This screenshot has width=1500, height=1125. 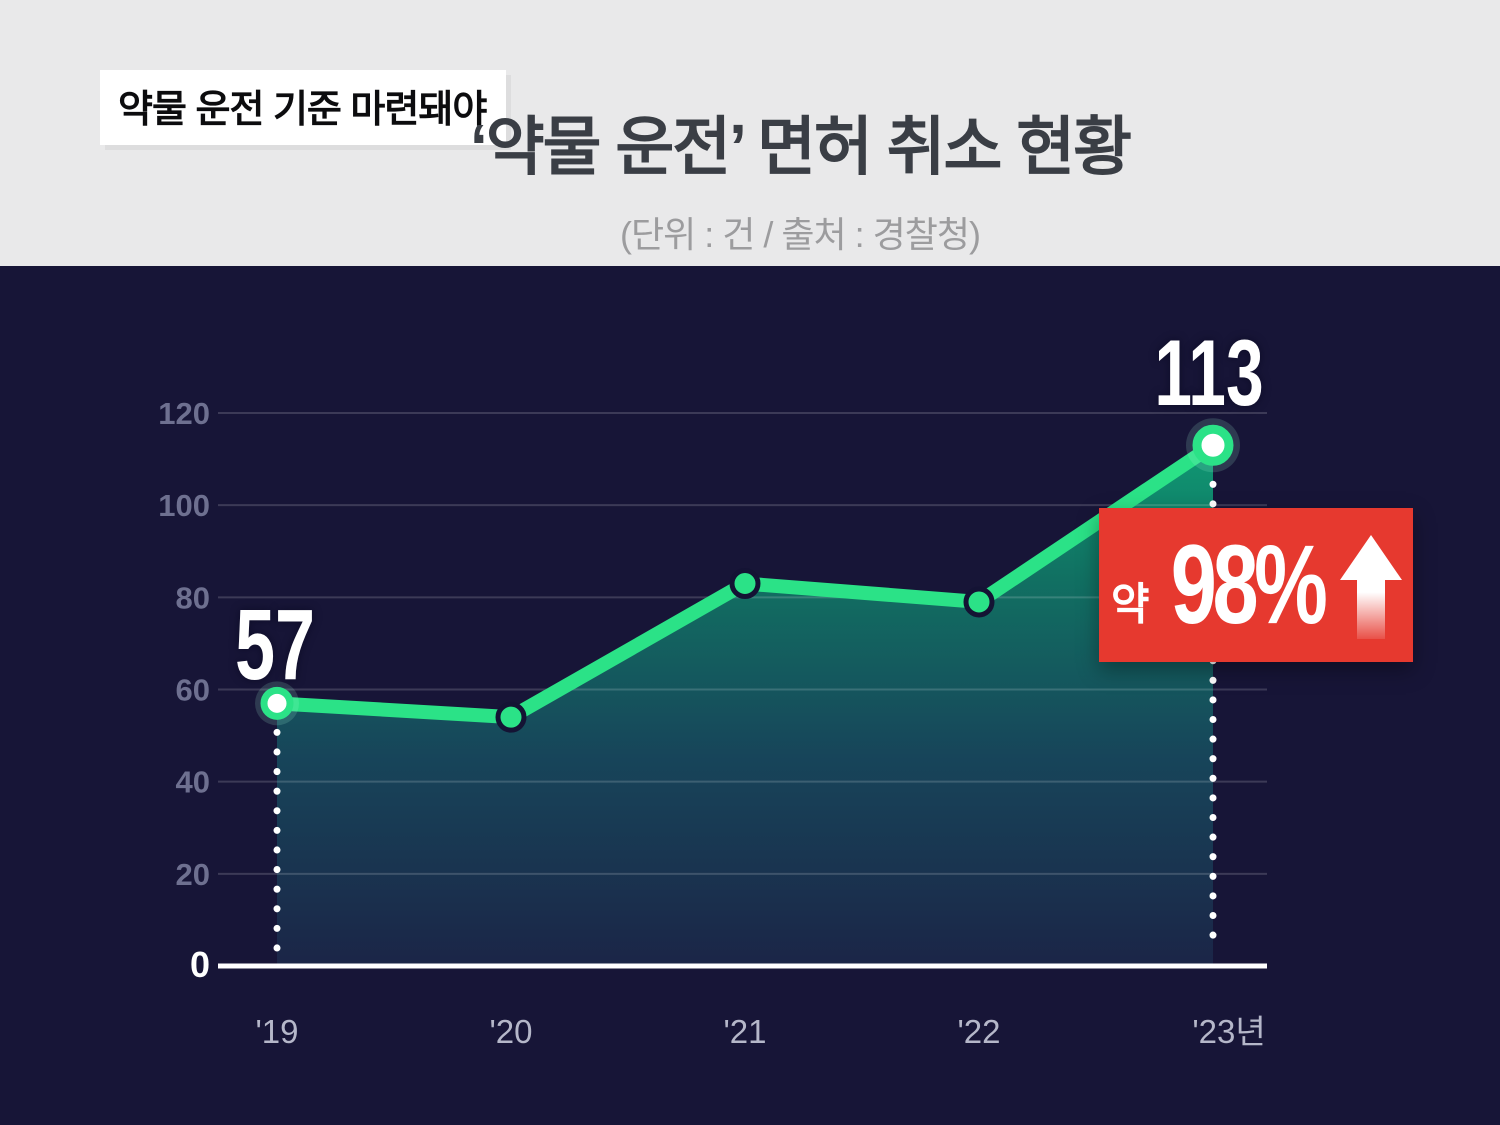 I want to click on change-prefix-label: 약, so click(x=1130, y=604).